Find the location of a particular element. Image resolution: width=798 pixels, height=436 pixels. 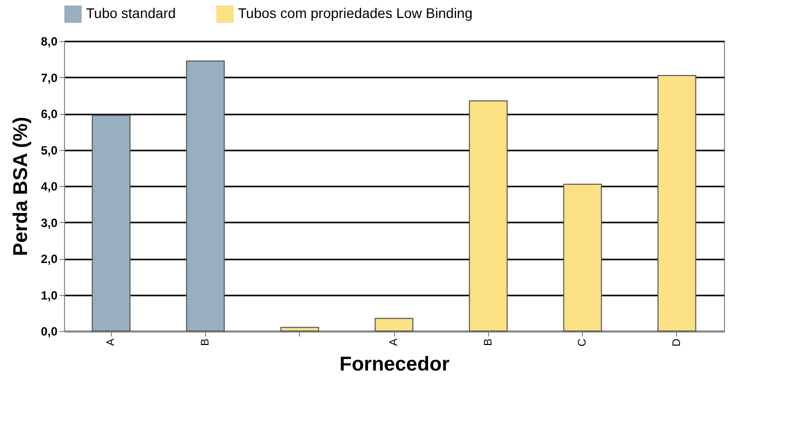

y-tick-label: 5,0 is located at coordinates (49, 150).